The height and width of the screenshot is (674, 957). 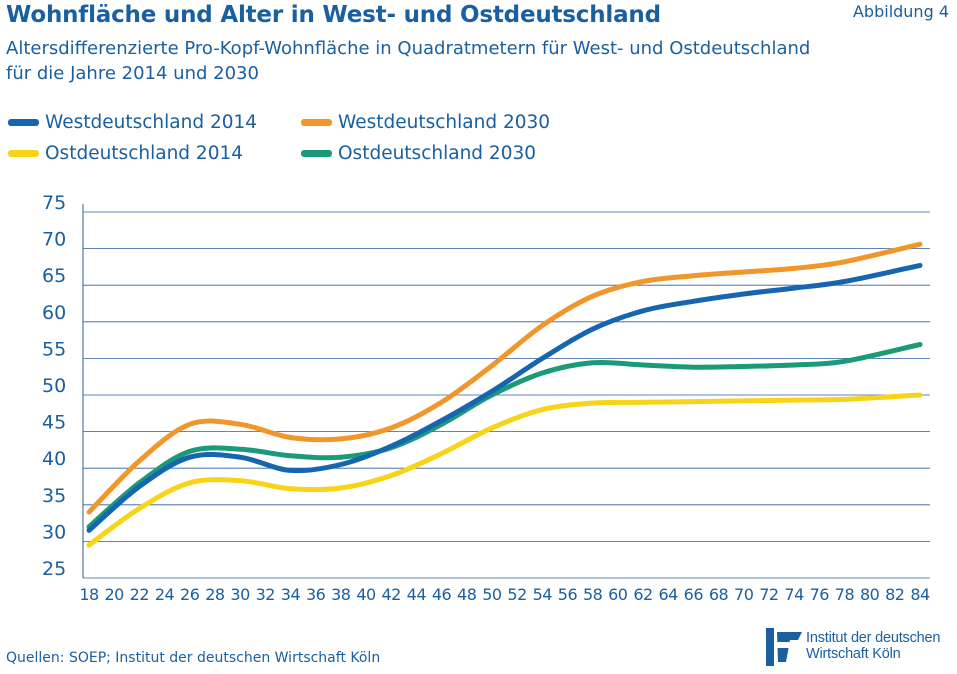 What do you see at coordinates (316, 594) in the screenshot?
I see `x-tick-label-36: 36` at bounding box center [316, 594].